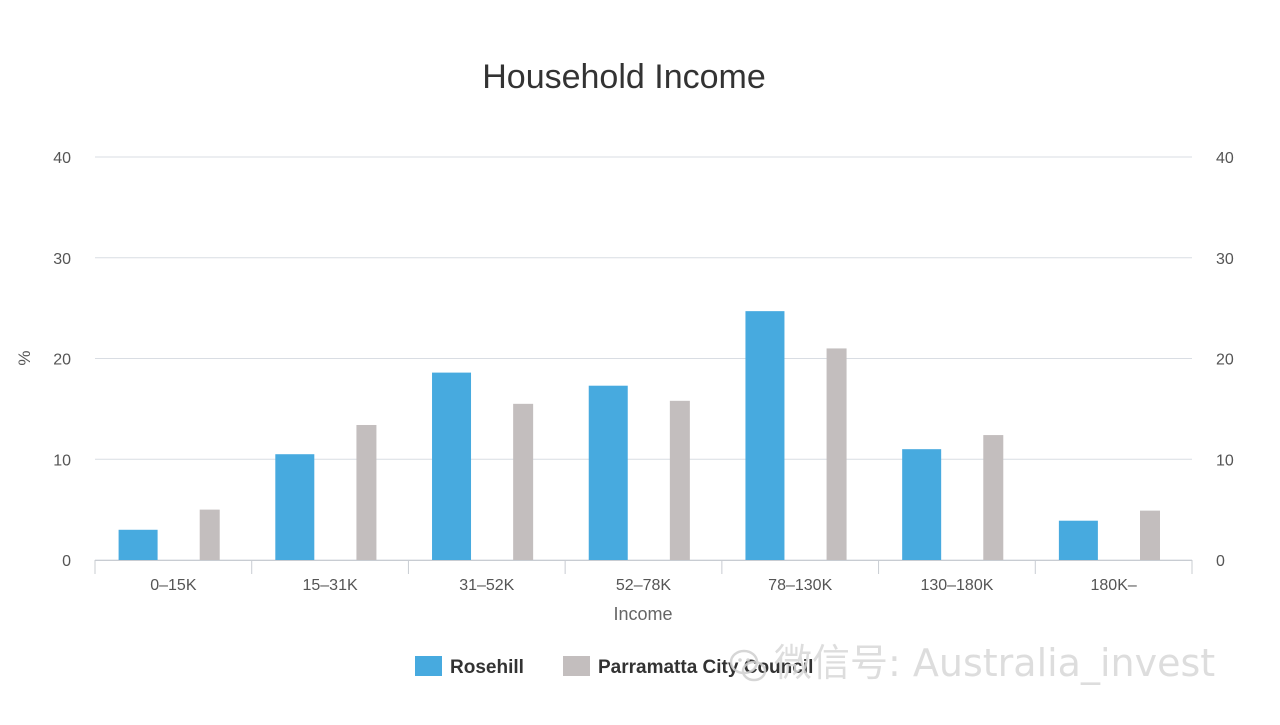  I want to click on right-y-tick-label: 30, so click(1225, 259).